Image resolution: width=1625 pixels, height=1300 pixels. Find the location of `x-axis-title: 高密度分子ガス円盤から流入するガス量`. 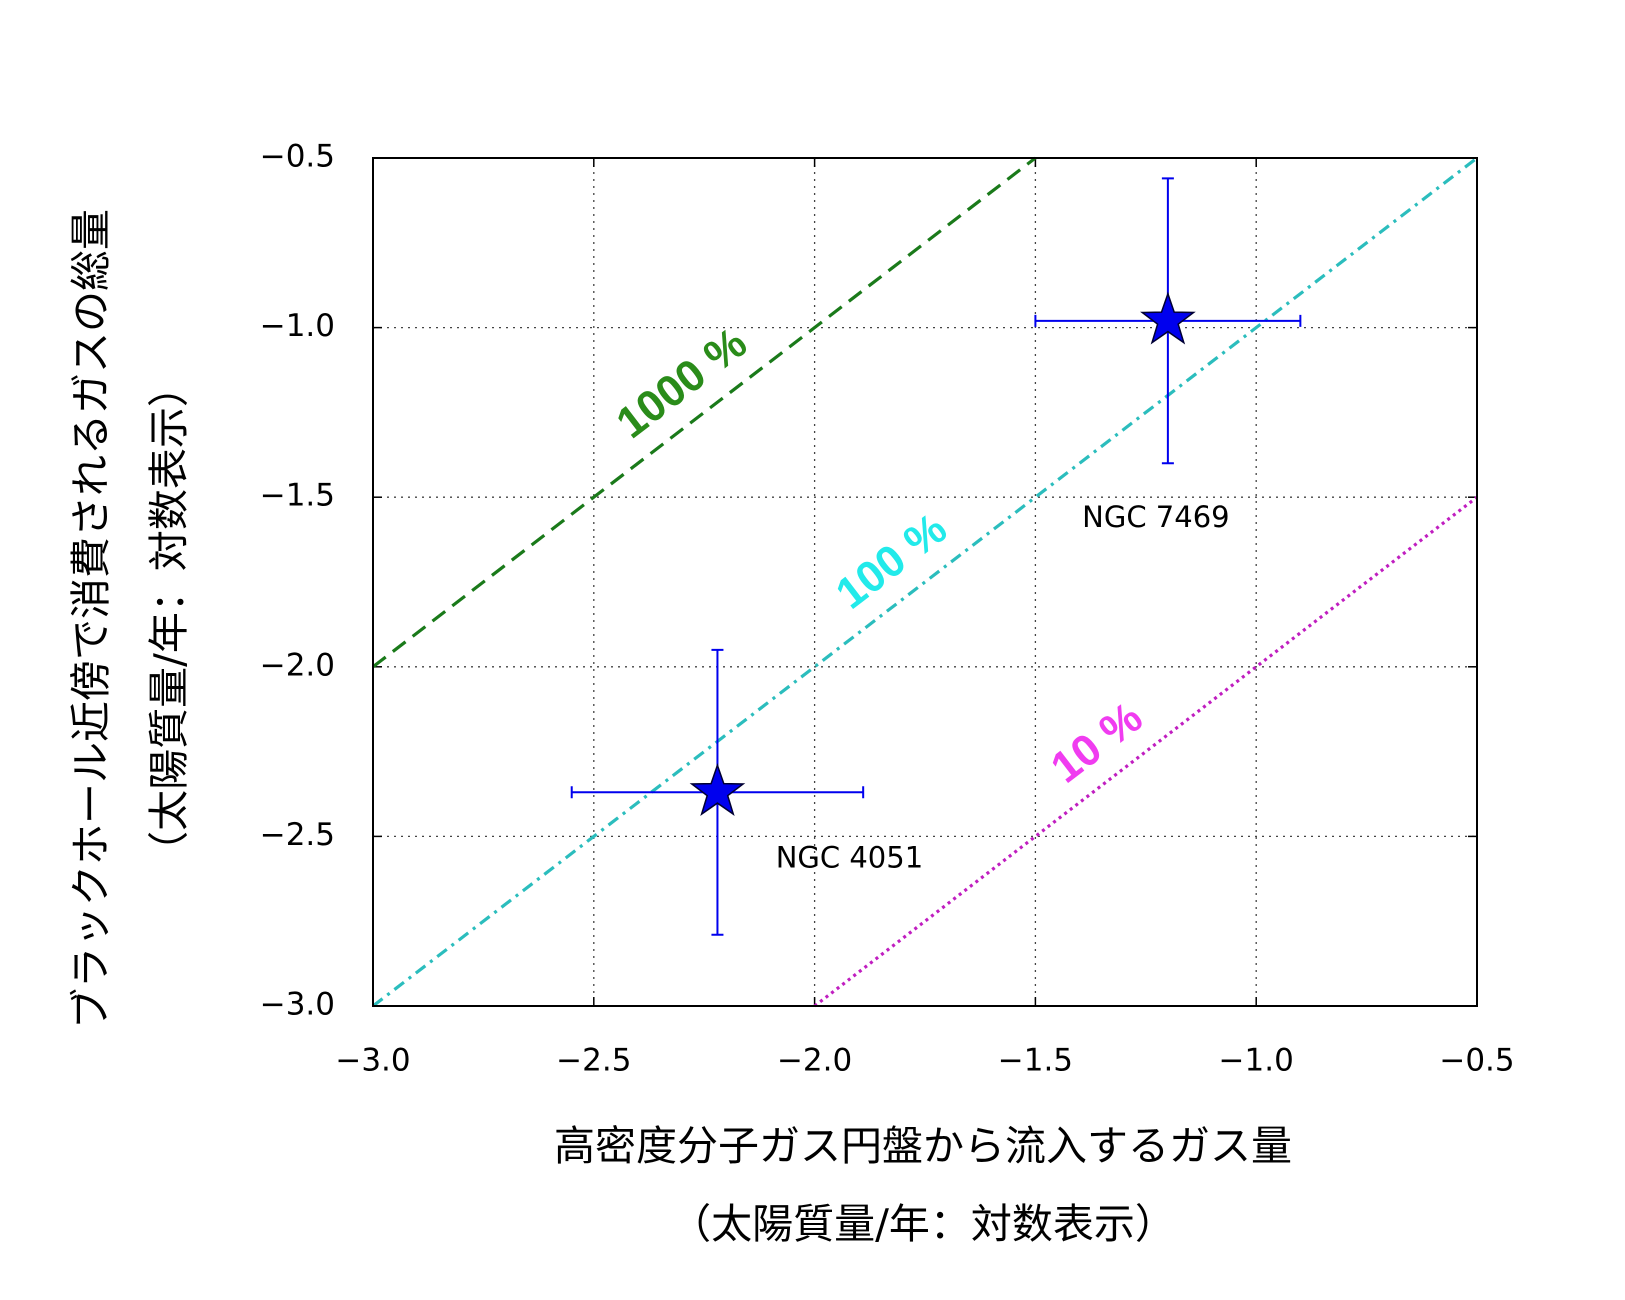

x-axis-title: 高密度分子ガス円盤から流入するガス量 is located at coordinates (923, 1146).